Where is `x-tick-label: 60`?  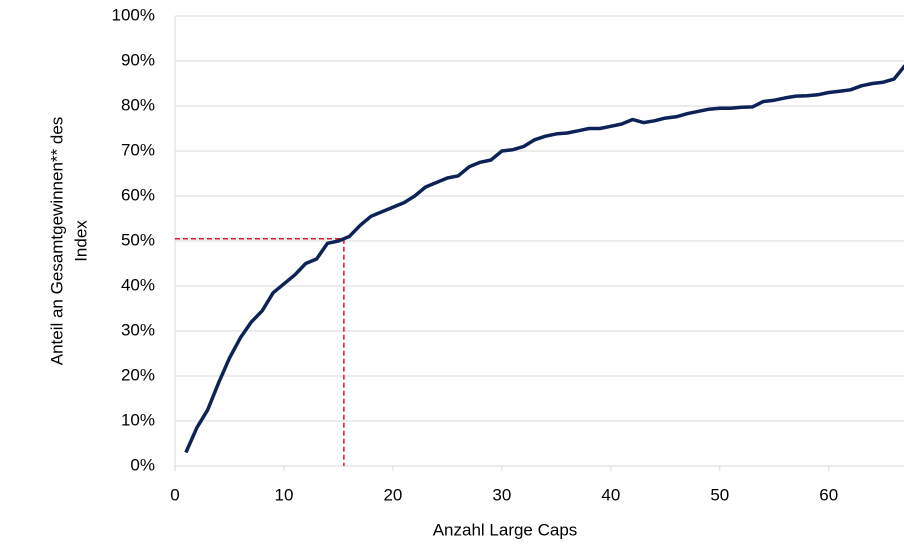 x-tick-label: 60 is located at coordinates (828, 494).